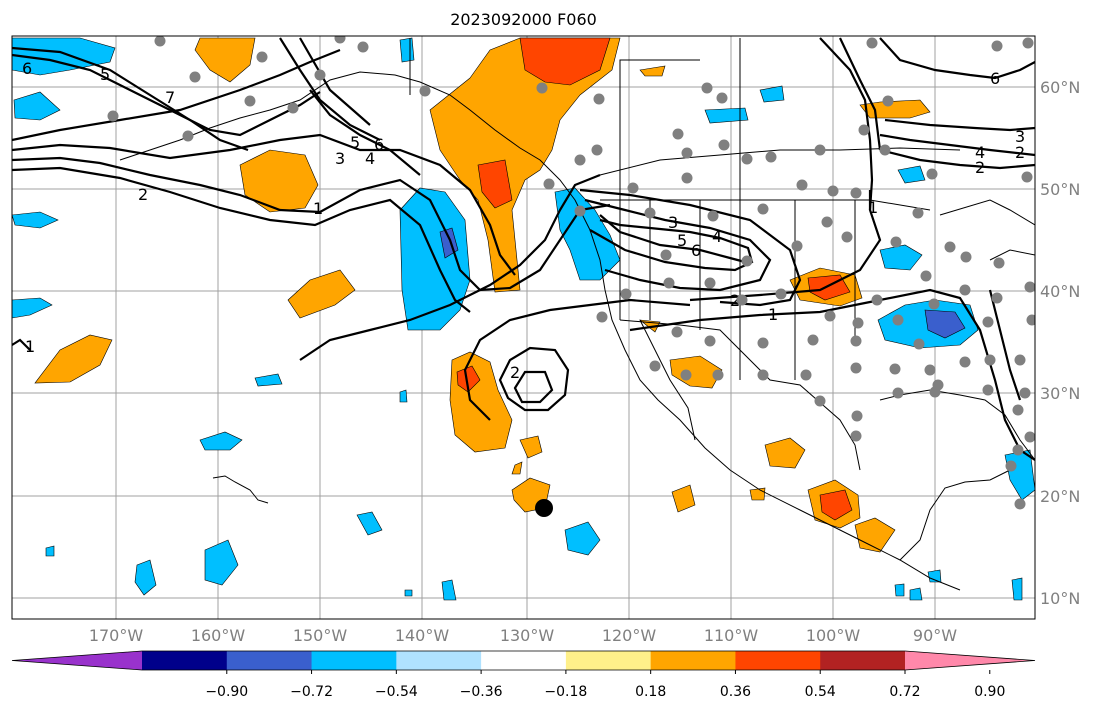  I want to click on colorbar-outline, so click(523, 660).